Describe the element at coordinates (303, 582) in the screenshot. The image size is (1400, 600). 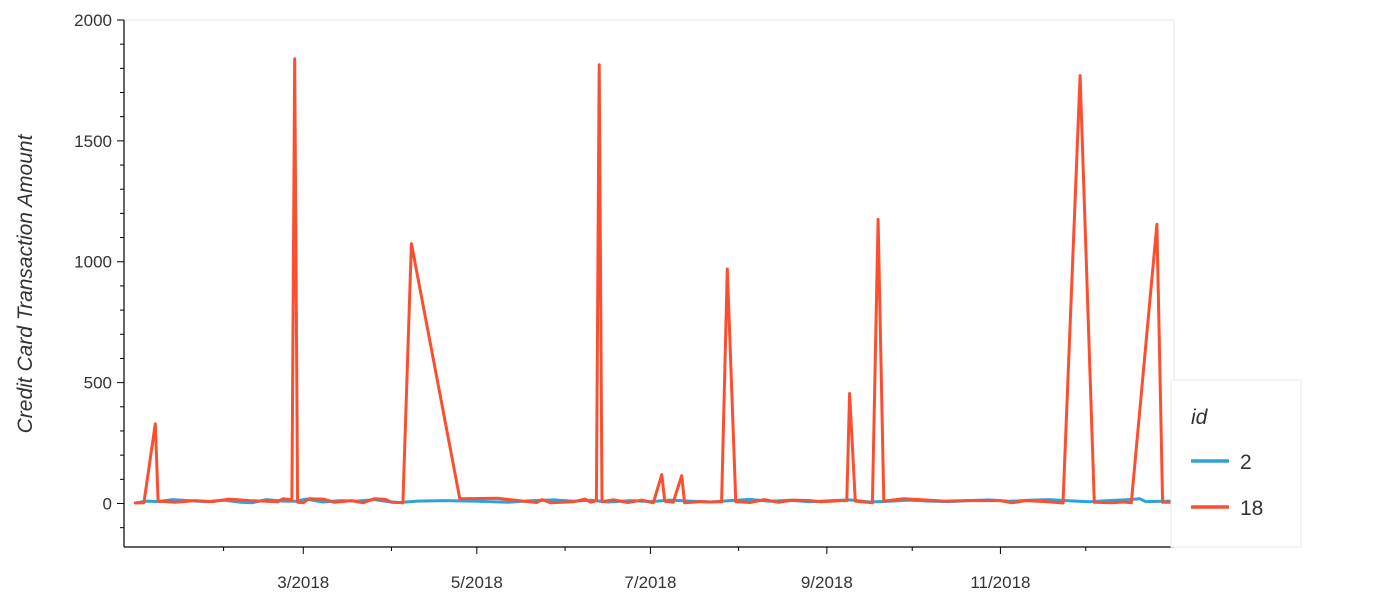
I see `x-tick-label: 3/2018` at that location.